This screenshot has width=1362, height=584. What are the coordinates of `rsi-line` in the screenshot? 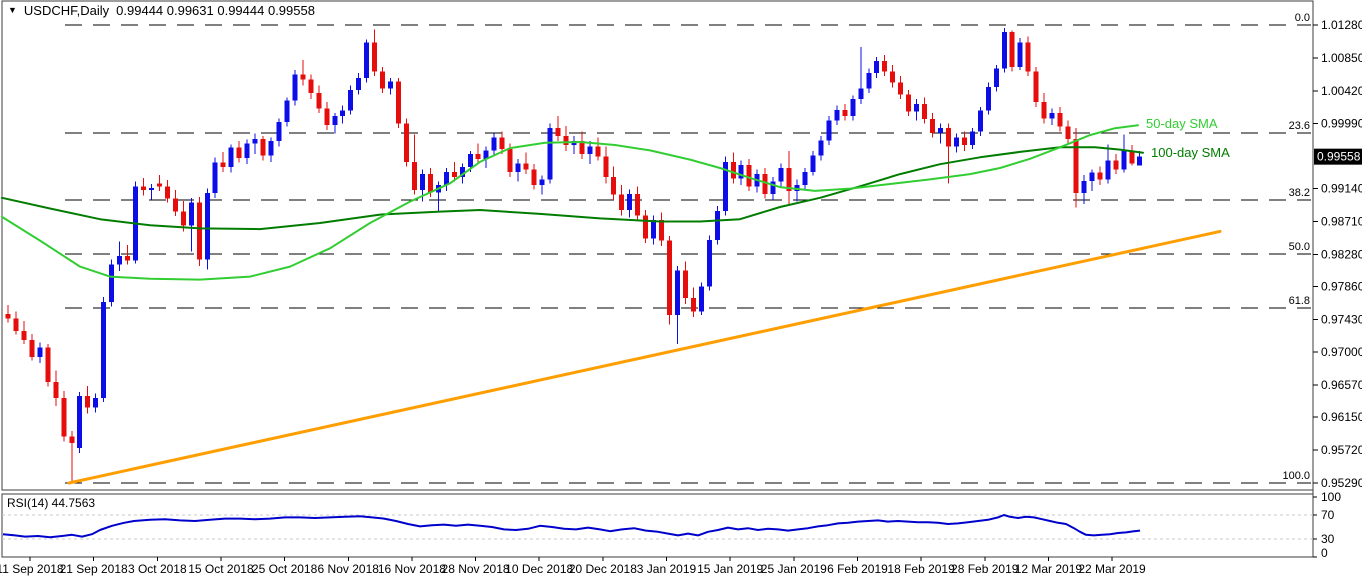 It's located at (571, 526).